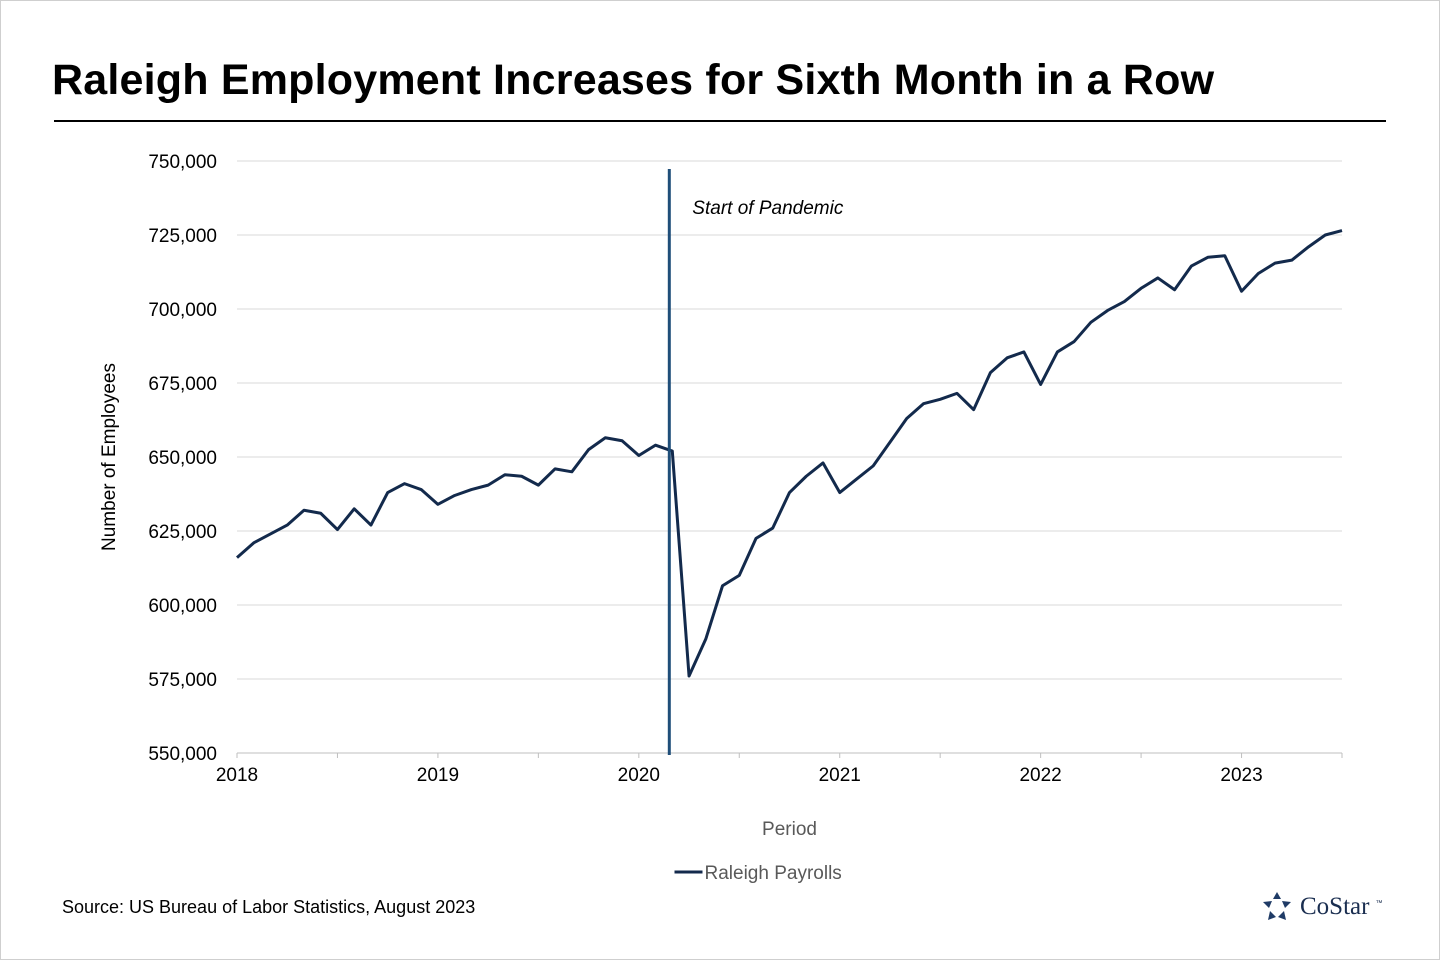 The height and width of the screenshot is (960, 1440). Describe the element at coordinates (182, 236) in the screenshot. I see `y-tick-label: 725,000` at that location.